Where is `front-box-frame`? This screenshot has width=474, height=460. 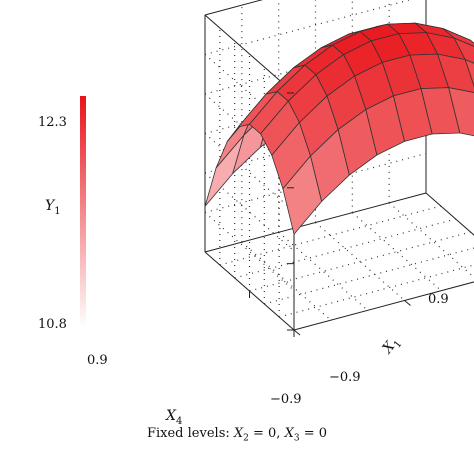 front-box-frame is located at coordinates (383, 261).